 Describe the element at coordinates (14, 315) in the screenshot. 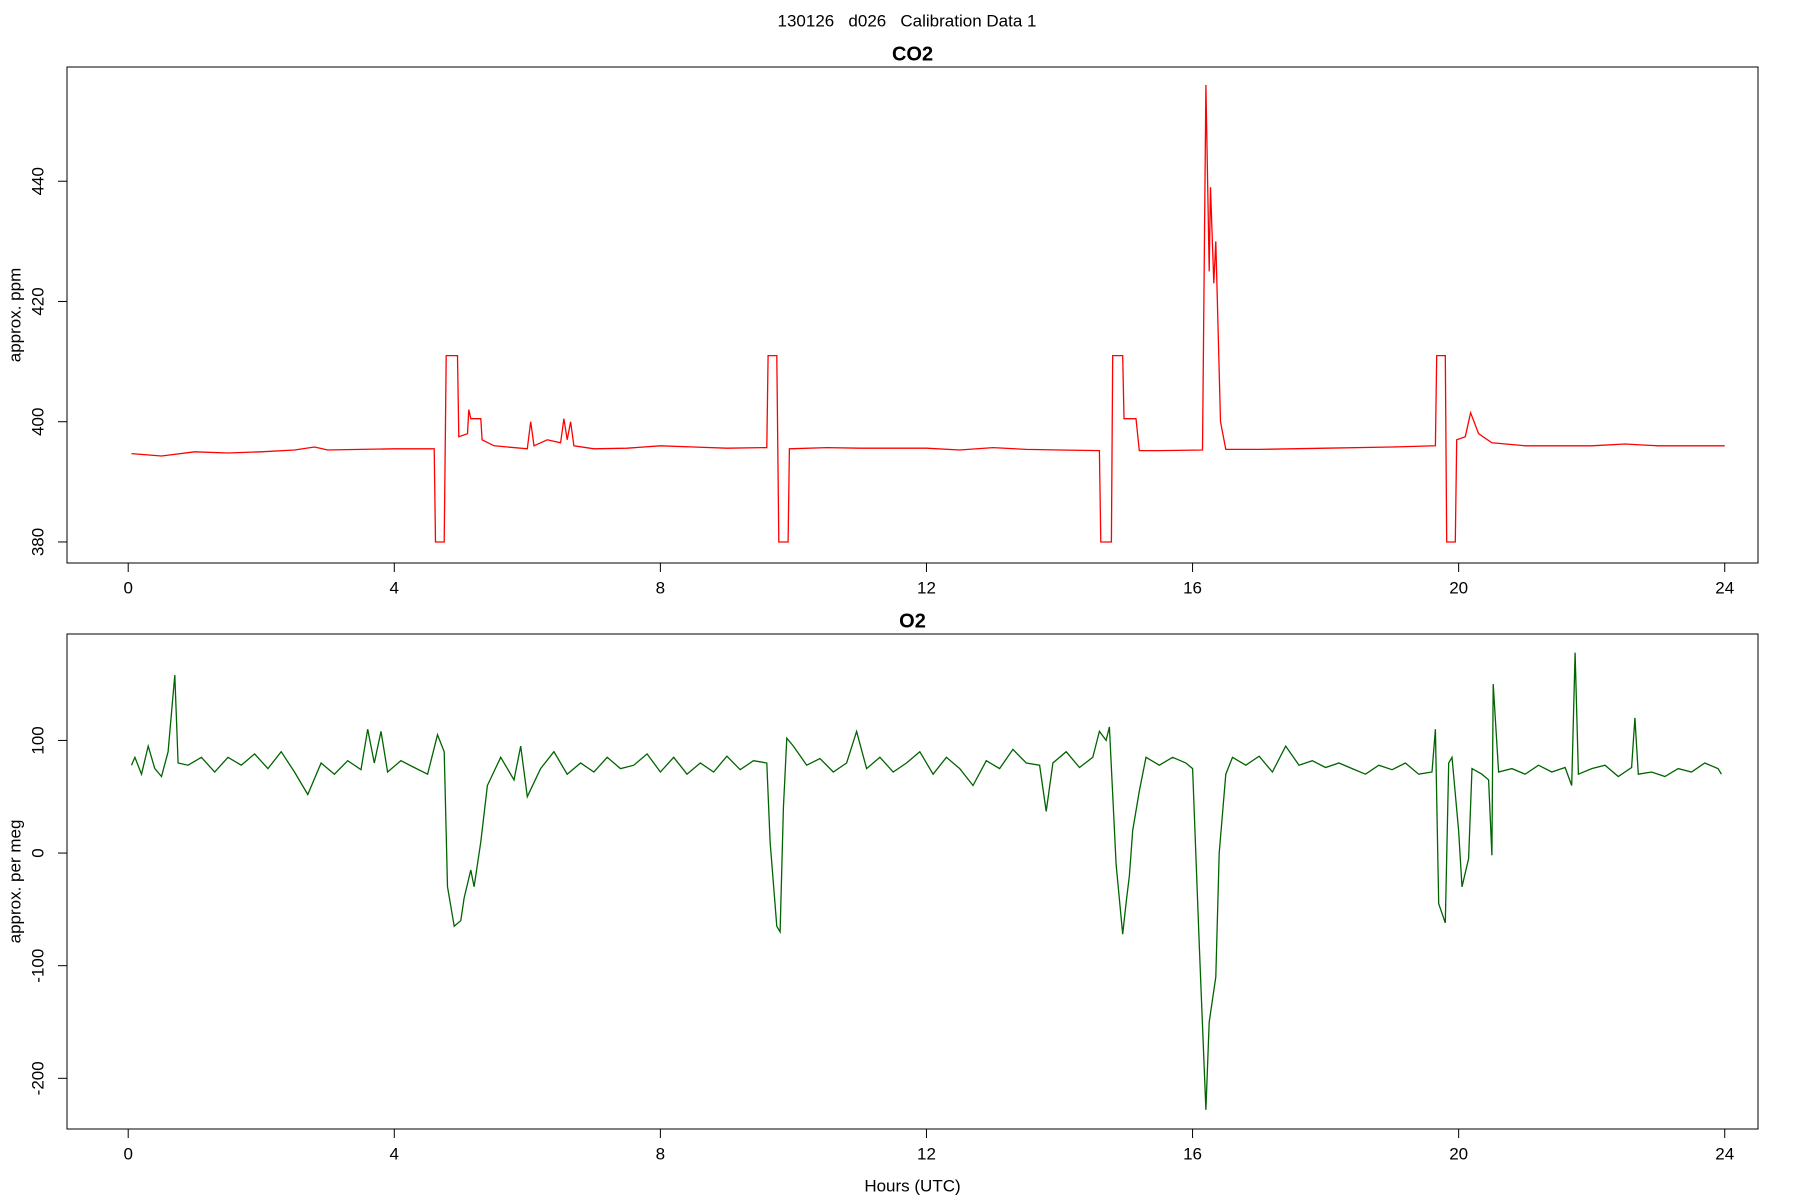

I see `y-axis-label: approx. ppm` at that location.